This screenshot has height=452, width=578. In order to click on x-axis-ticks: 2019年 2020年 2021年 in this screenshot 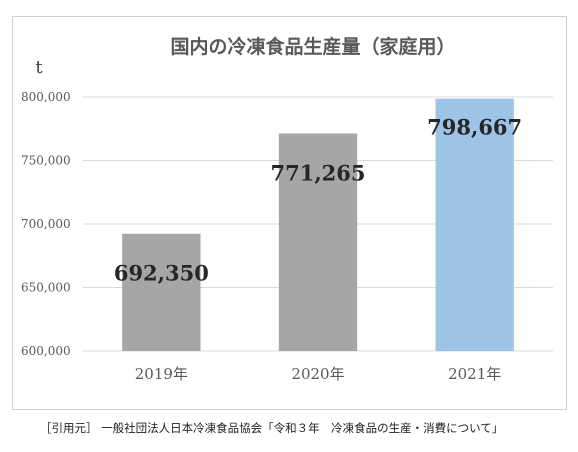, I will do `click(318, 374)`.